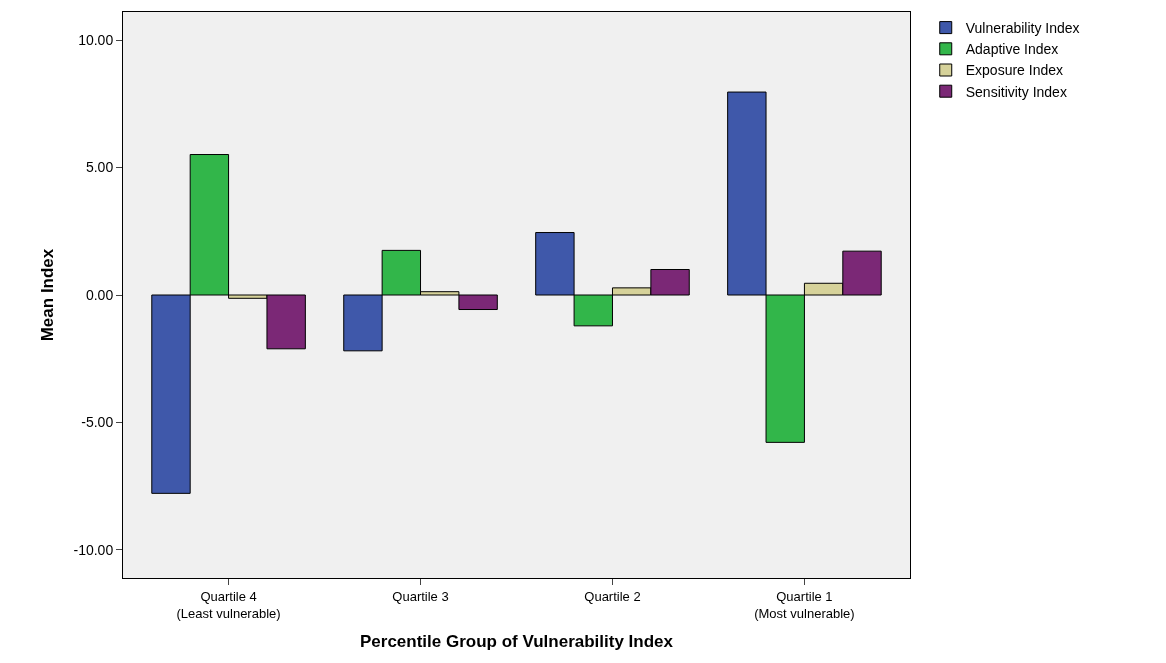 The width and height of the screenshot is (1166, 663). I want to click on x-tick-label: Quartile 4 (Least vulnerable), so click(228, 604).